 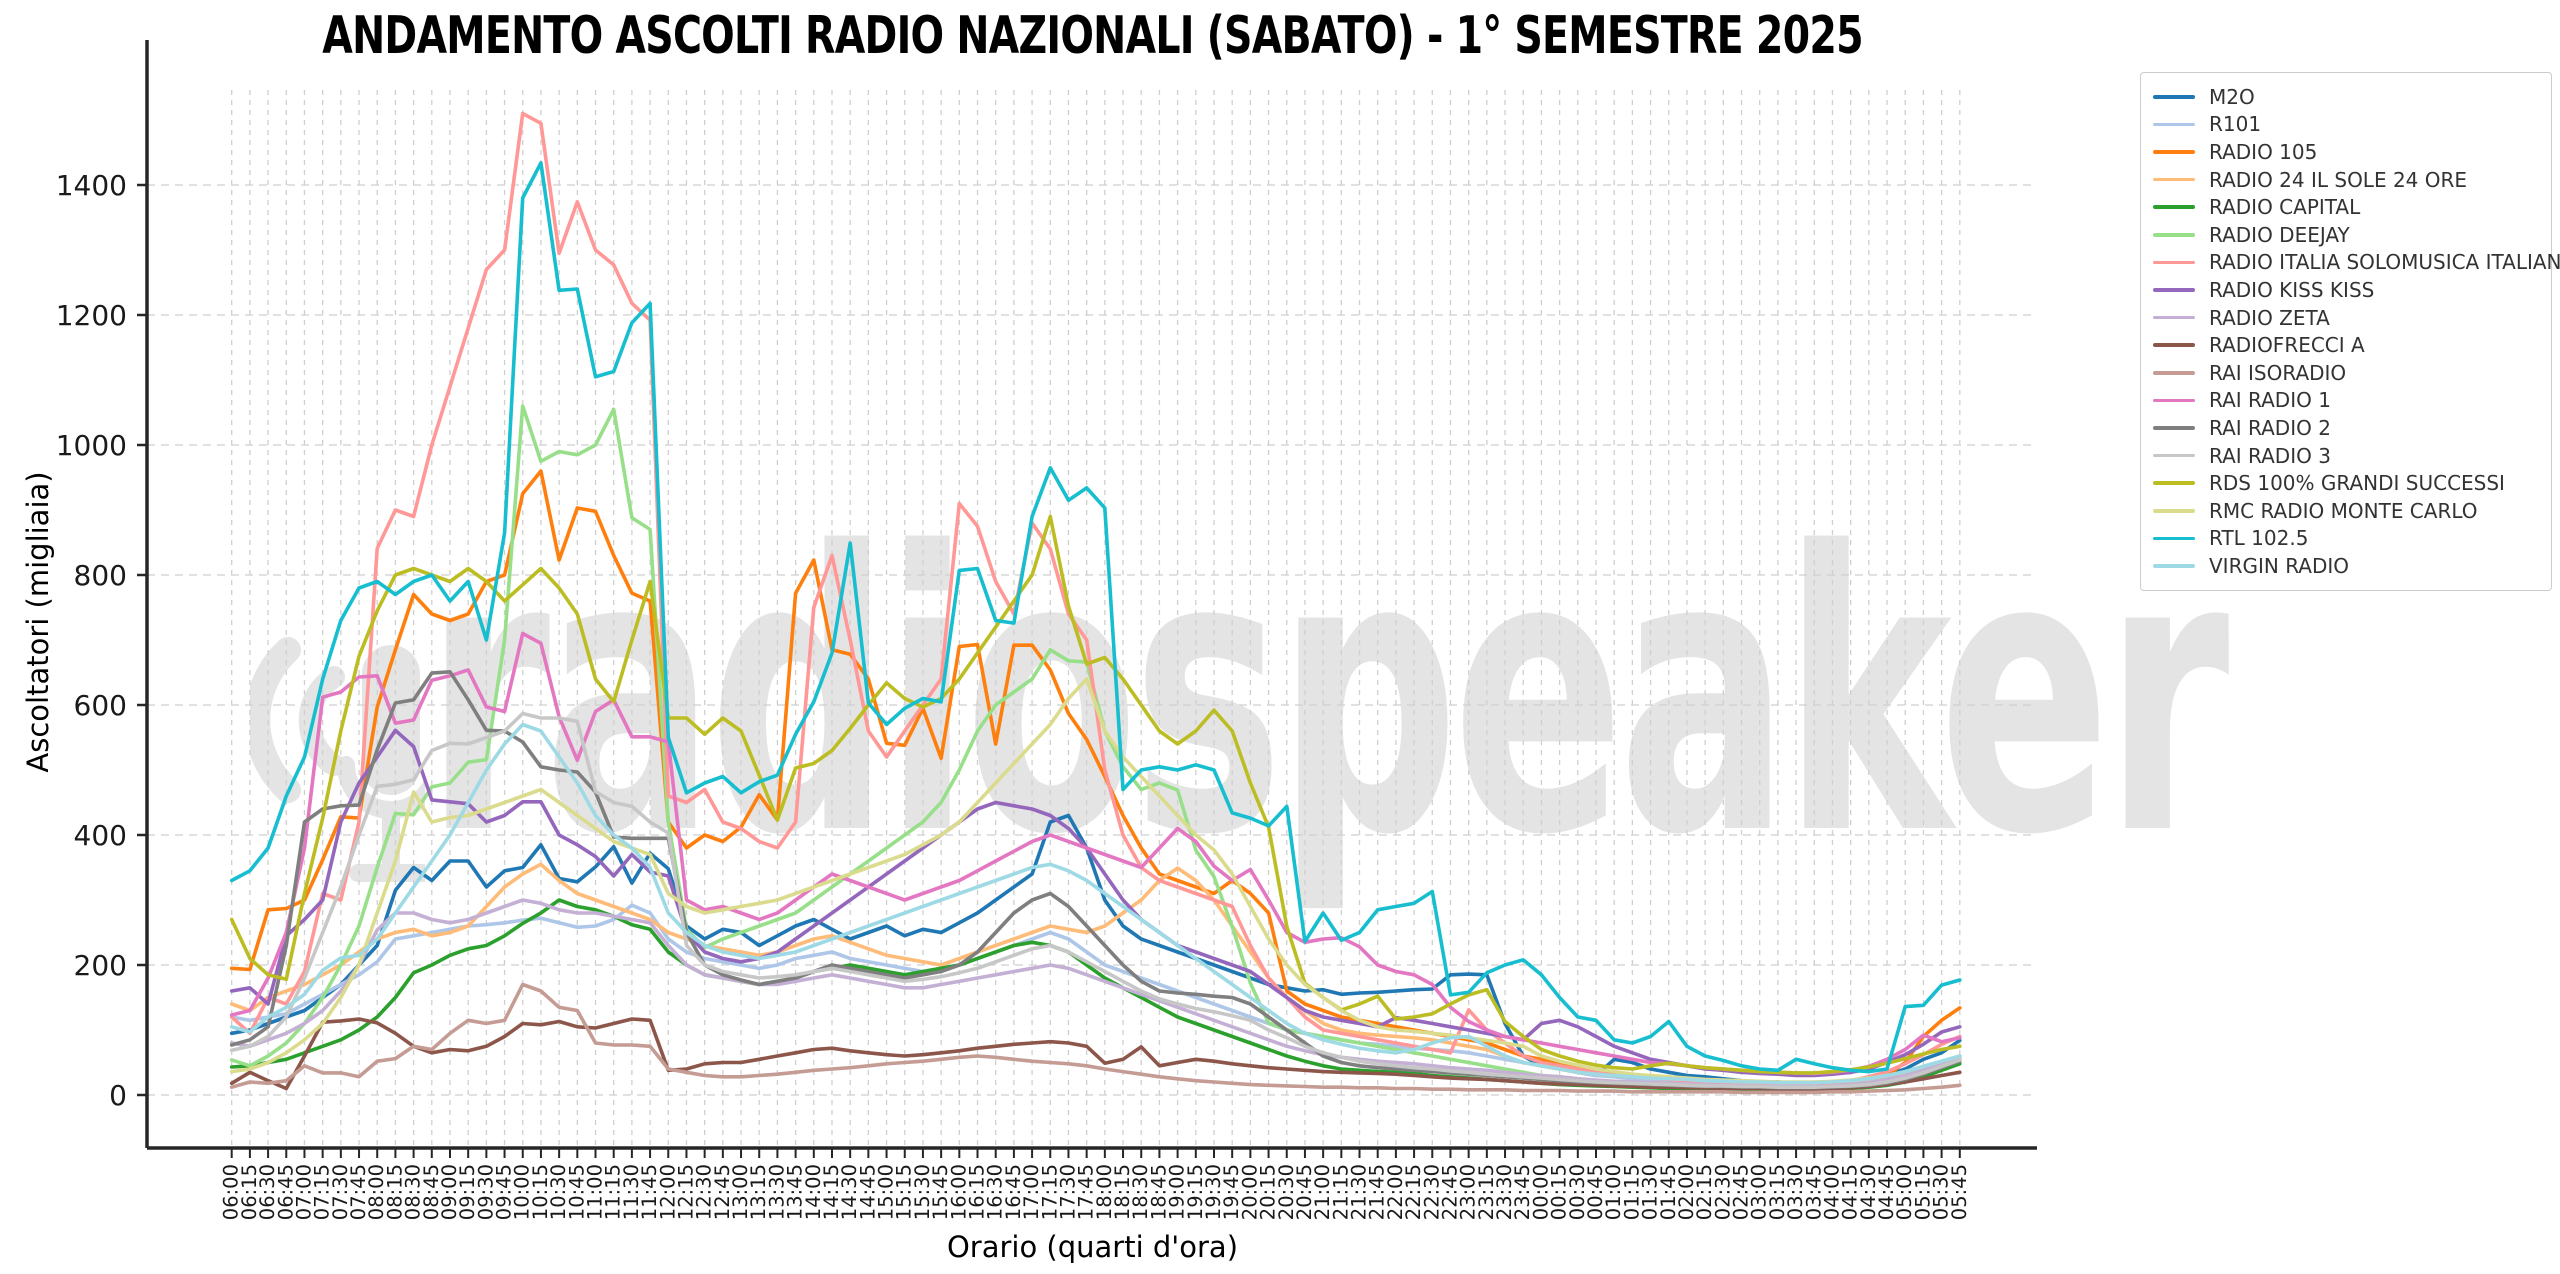 I want to click on x-tick-label: 07:30, so click(x=340, y=1192).